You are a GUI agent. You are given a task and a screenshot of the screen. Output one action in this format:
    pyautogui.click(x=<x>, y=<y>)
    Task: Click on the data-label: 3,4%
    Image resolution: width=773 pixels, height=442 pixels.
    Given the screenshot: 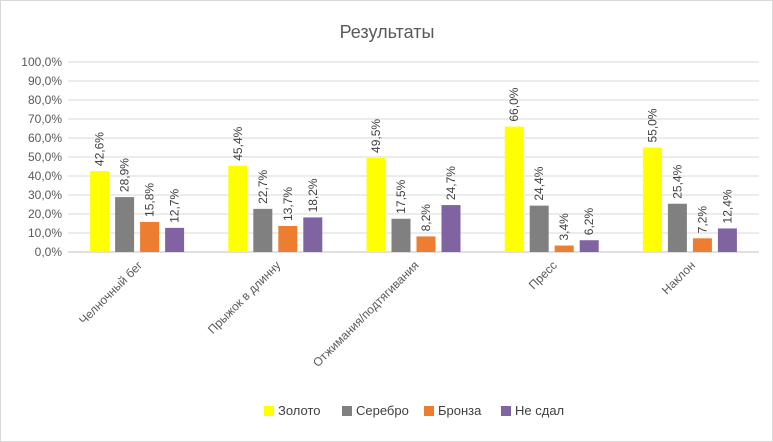 What is the action you would take?
    pyautogui.click(x=564, y=227)
    